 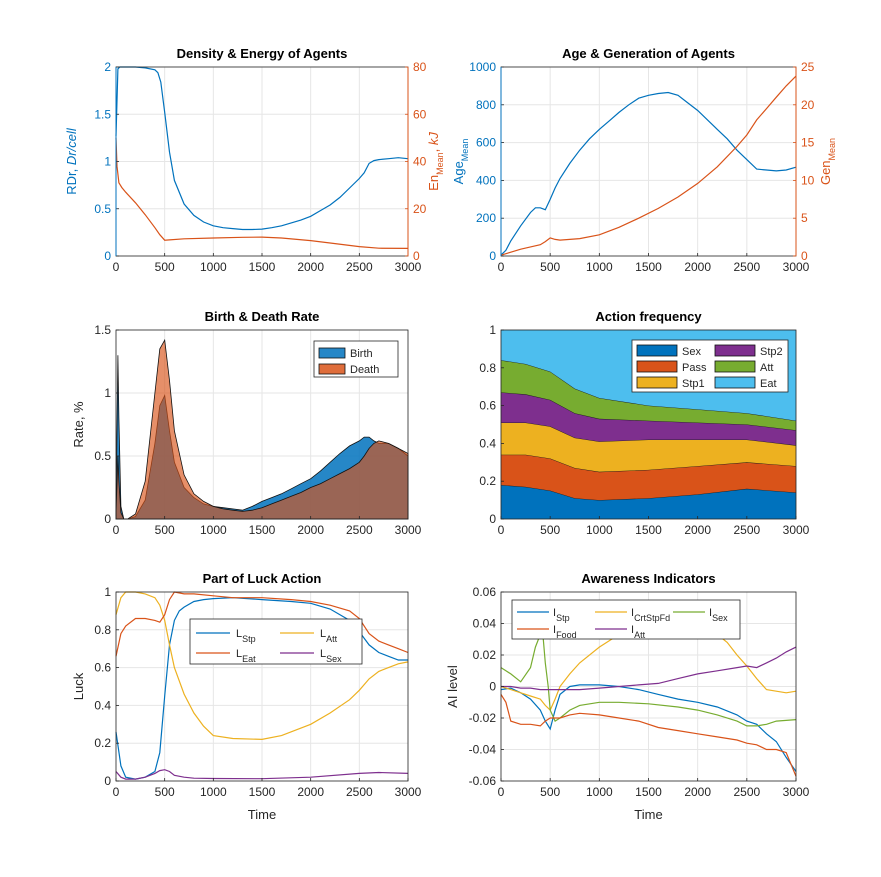 What do you see at coordinates (691, 352) in the screenshot?
I see `legend-entry: Sex` at bounding box center [691, 352].